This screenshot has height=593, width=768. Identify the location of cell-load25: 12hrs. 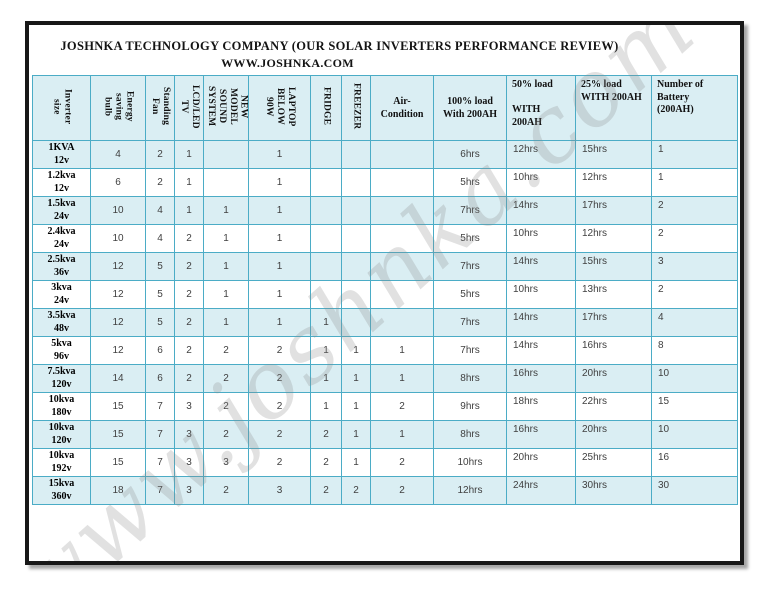
(613, 238).